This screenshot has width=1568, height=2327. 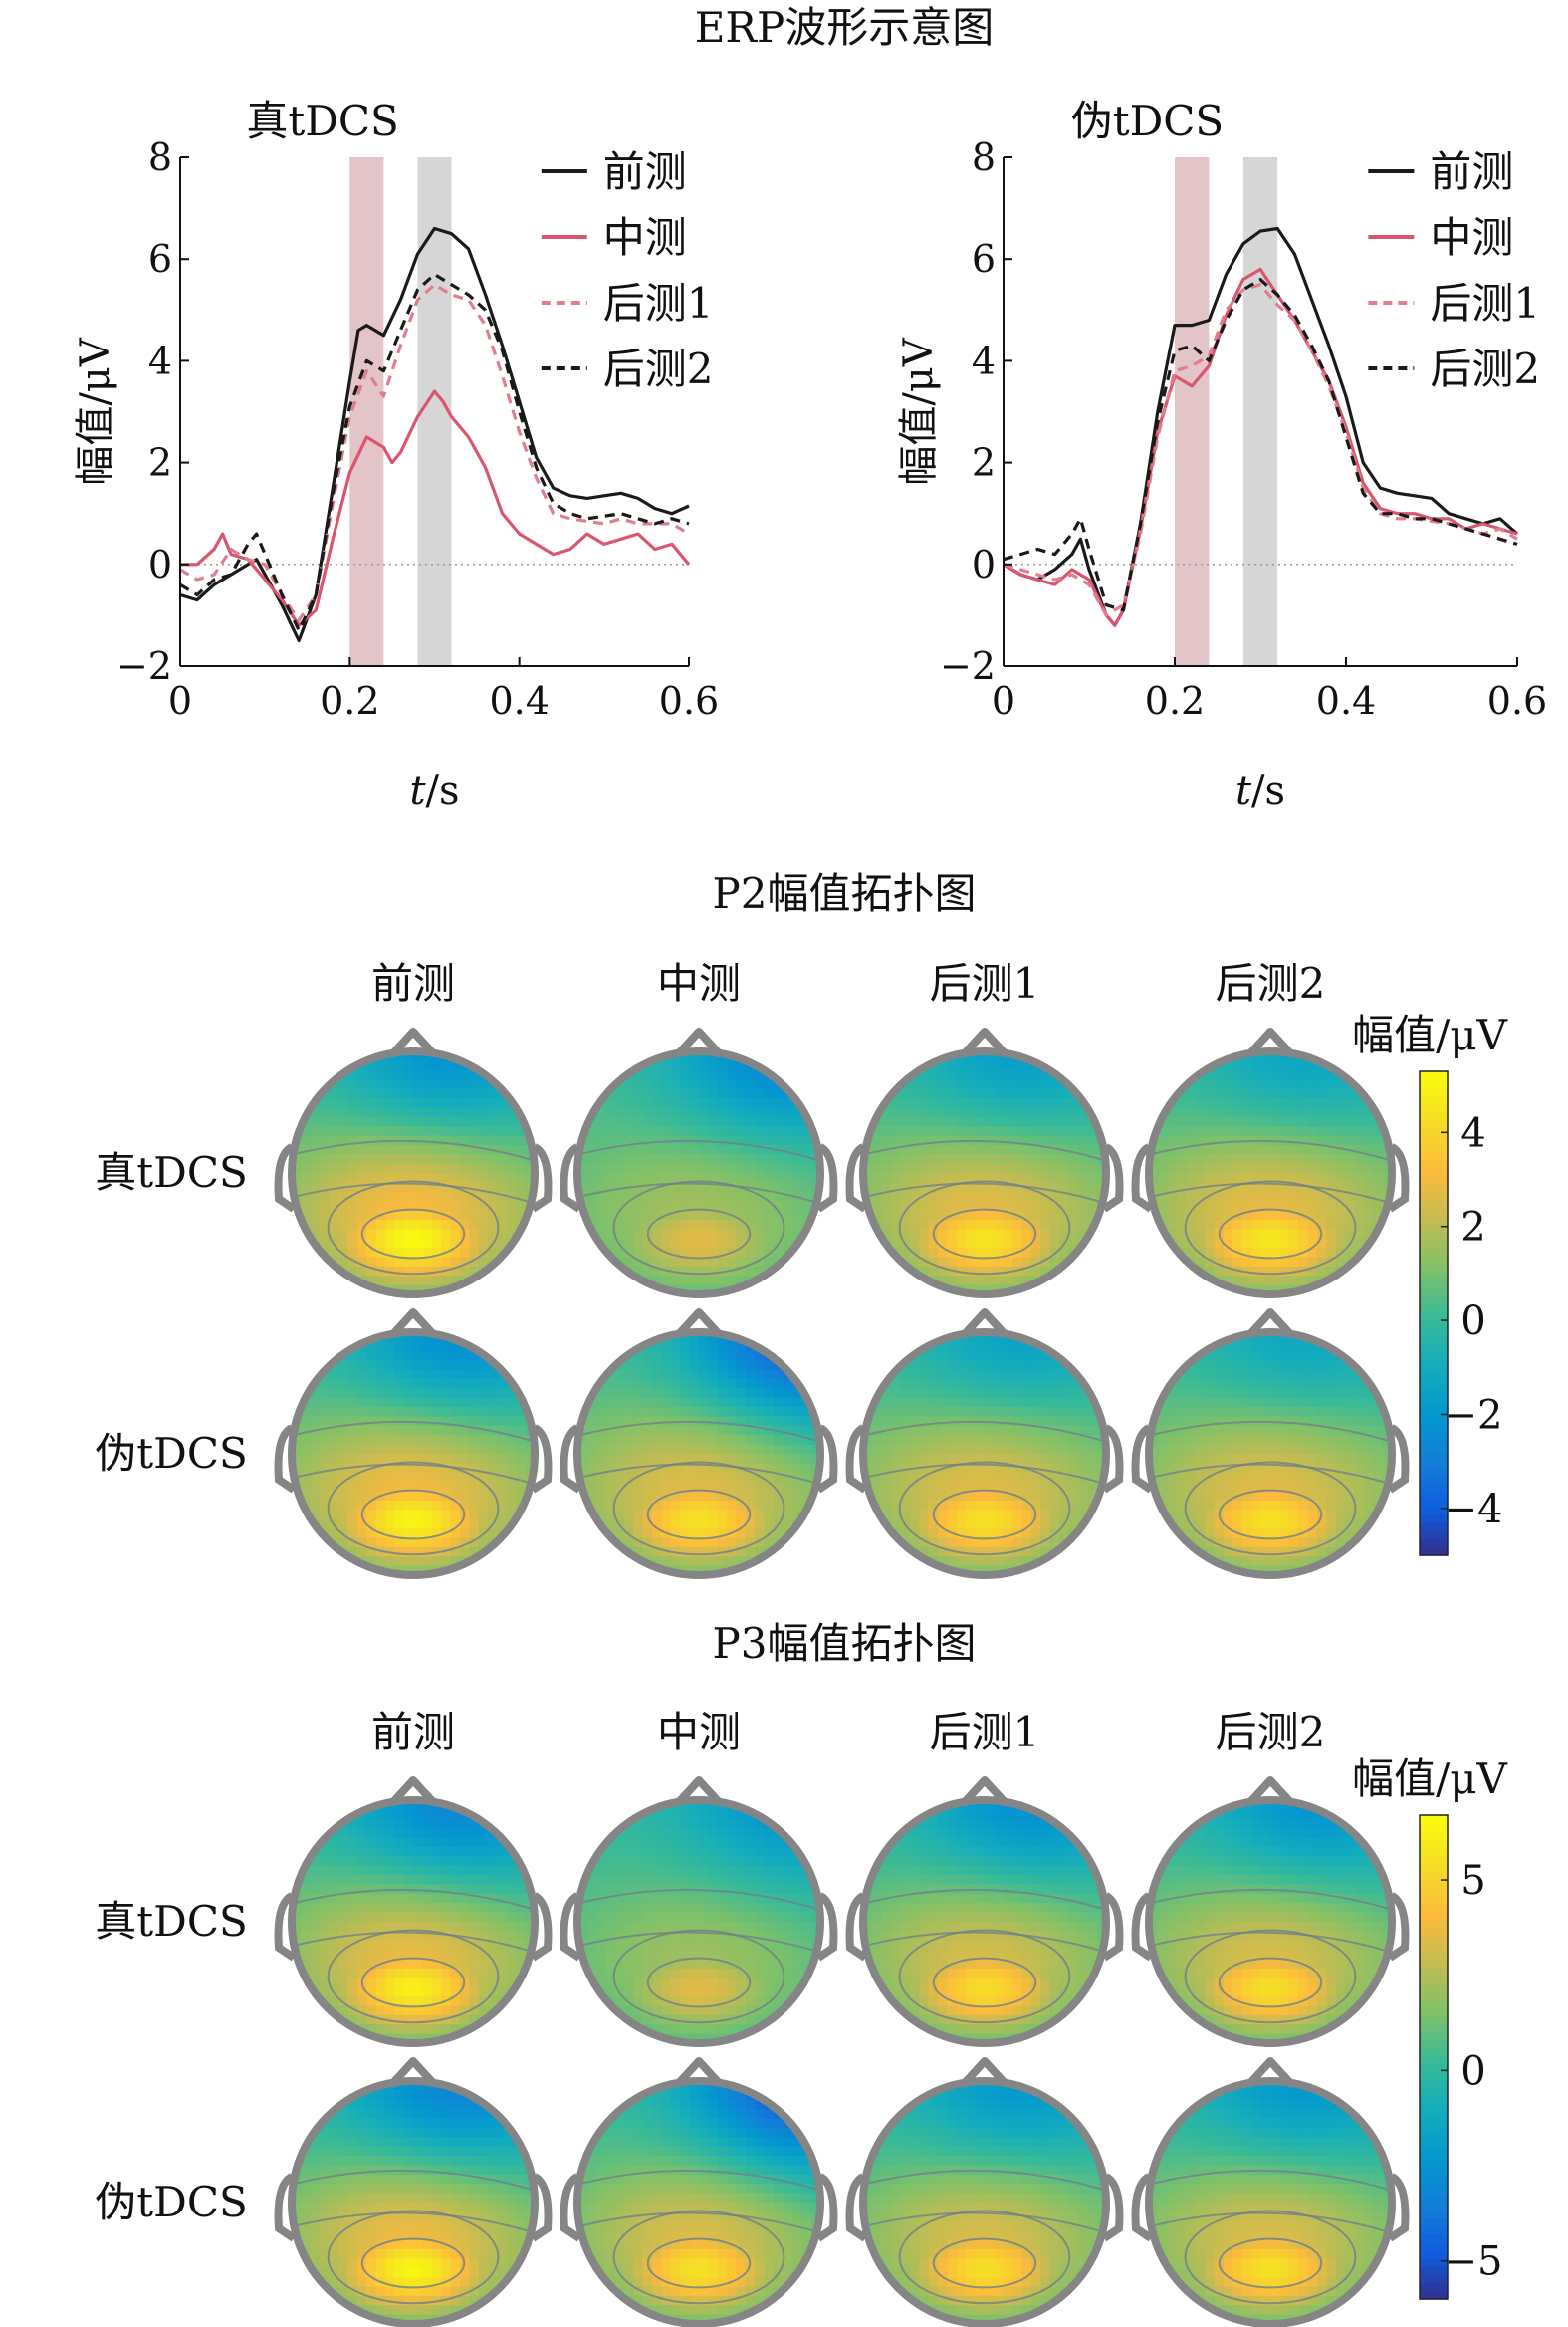 I want to click on colorbar-frame, so click(x=1434, y=2057).